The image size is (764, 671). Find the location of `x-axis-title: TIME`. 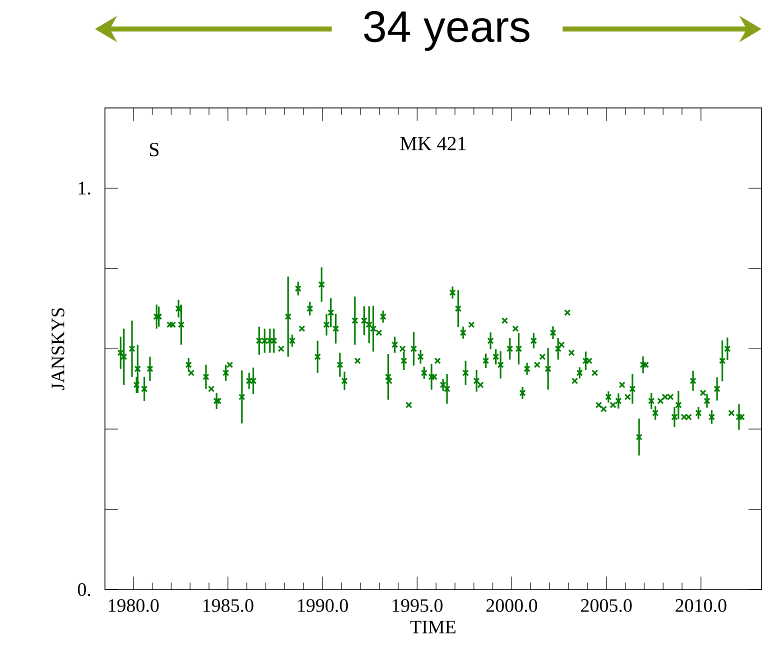

x-axis-title: TIME is located at coordinates (433, 627).